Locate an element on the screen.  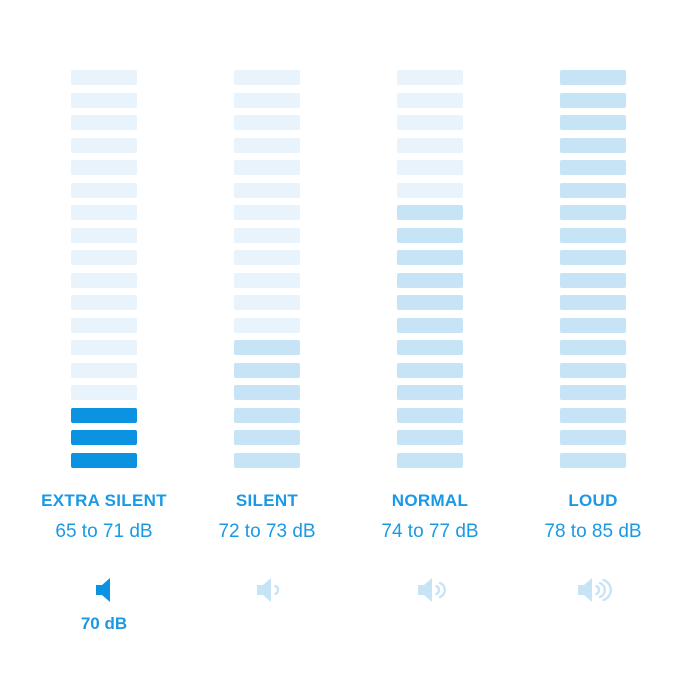
current-db-label: 70 dB is located at coordinates (104, 623).